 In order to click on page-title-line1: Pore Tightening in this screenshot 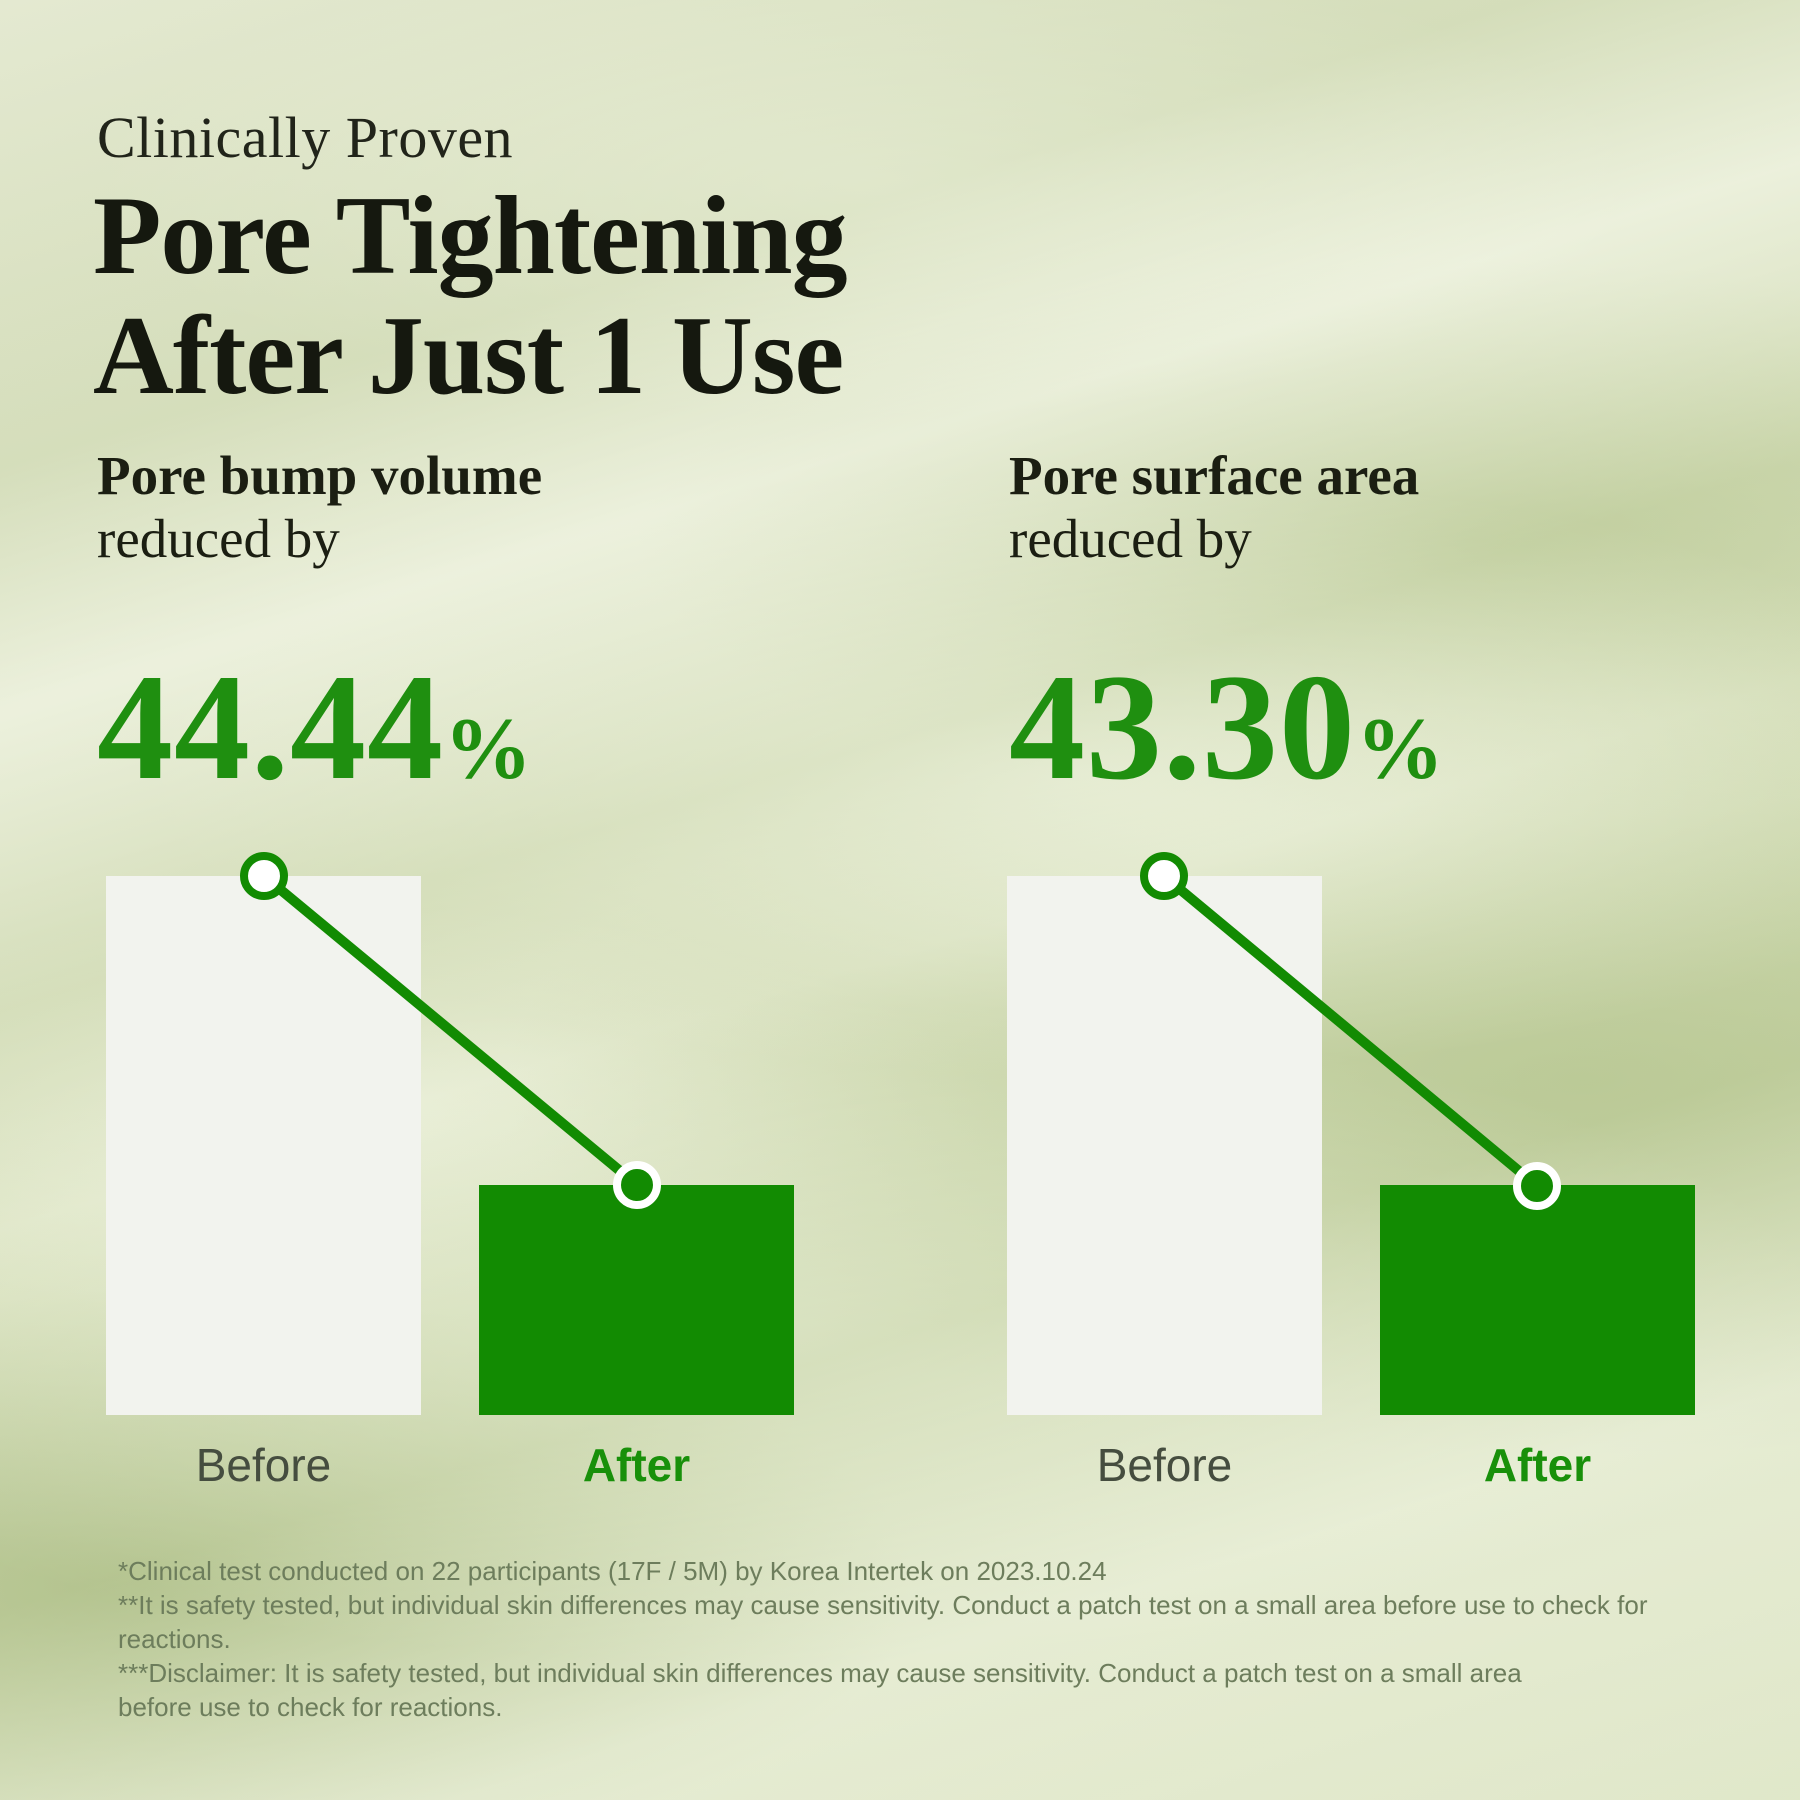, I will do `click(470, 236)`.